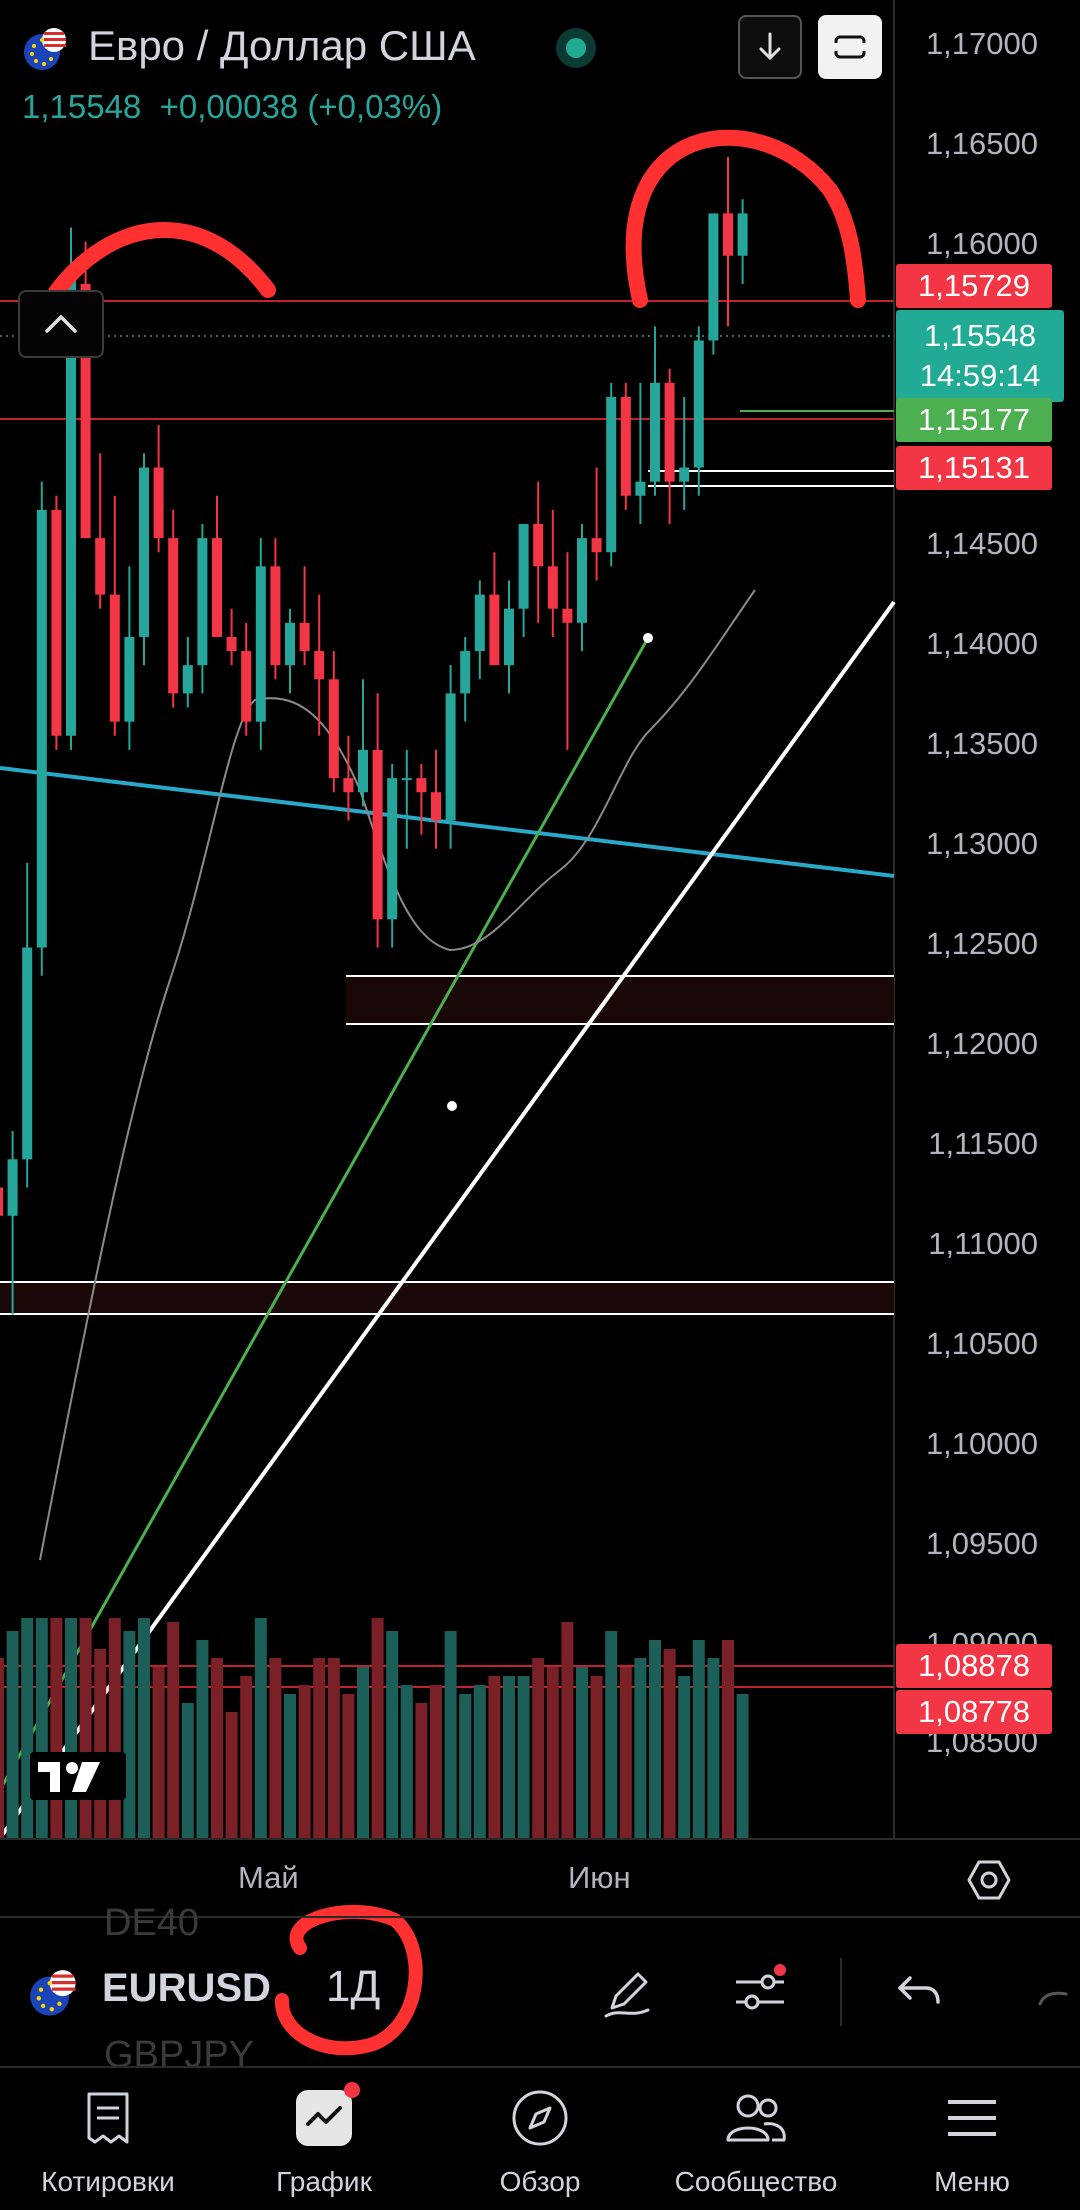 This screenshot has height=2210, width=1080. Describe the element at coordinates (324, 2181) in the screenshot. I see `nav-label: График` at that location.